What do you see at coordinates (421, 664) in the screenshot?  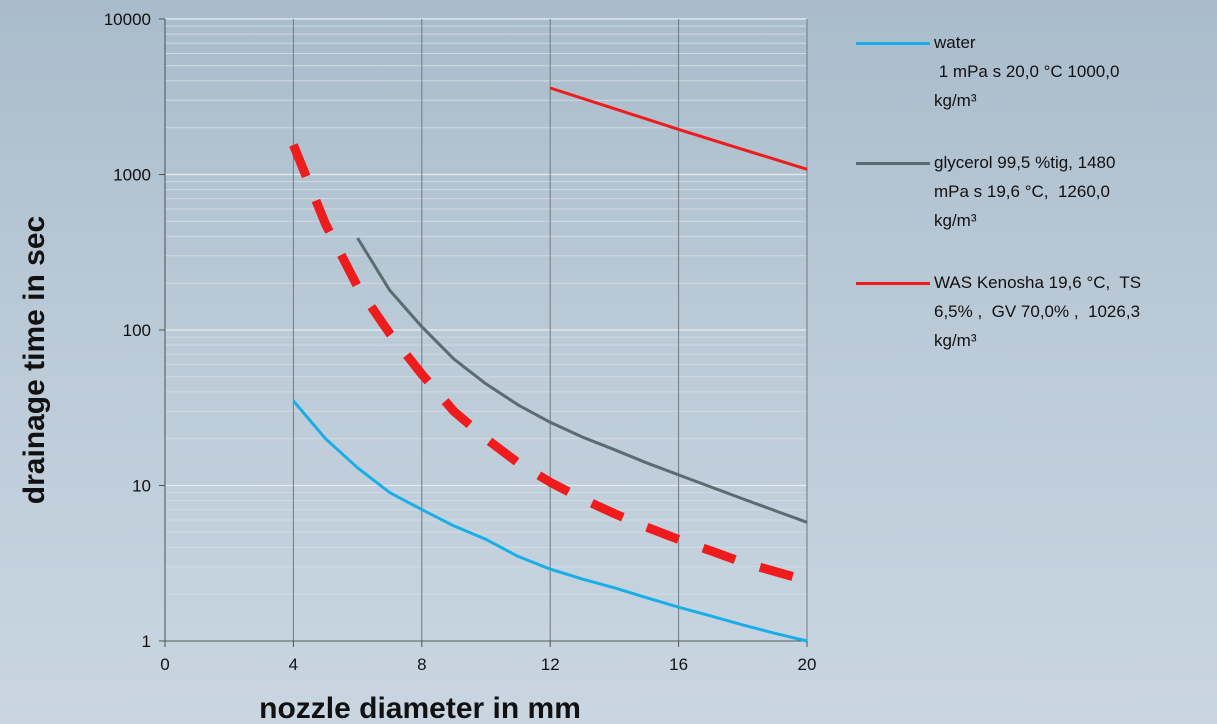 I see `x-tick-label: 8` at bounding box center [421, 664].